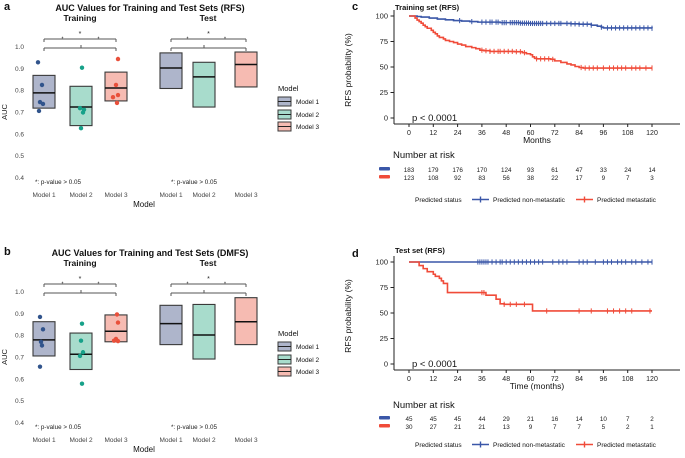  I want to click on risk-value: 17, so click(580, 178).